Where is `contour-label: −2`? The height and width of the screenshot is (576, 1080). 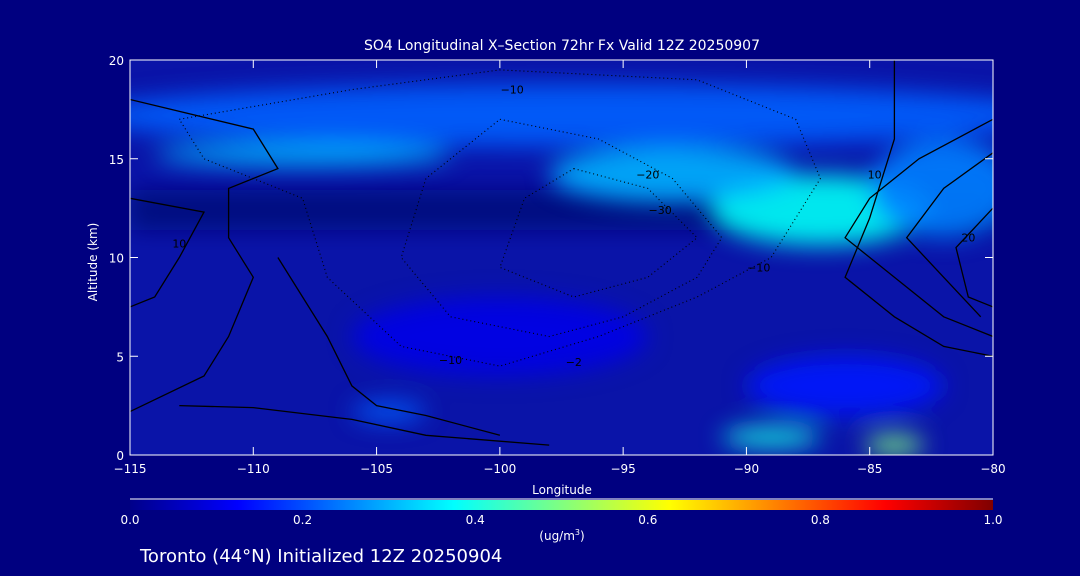 contour-label: −2 is located at coordinates (574, 362).